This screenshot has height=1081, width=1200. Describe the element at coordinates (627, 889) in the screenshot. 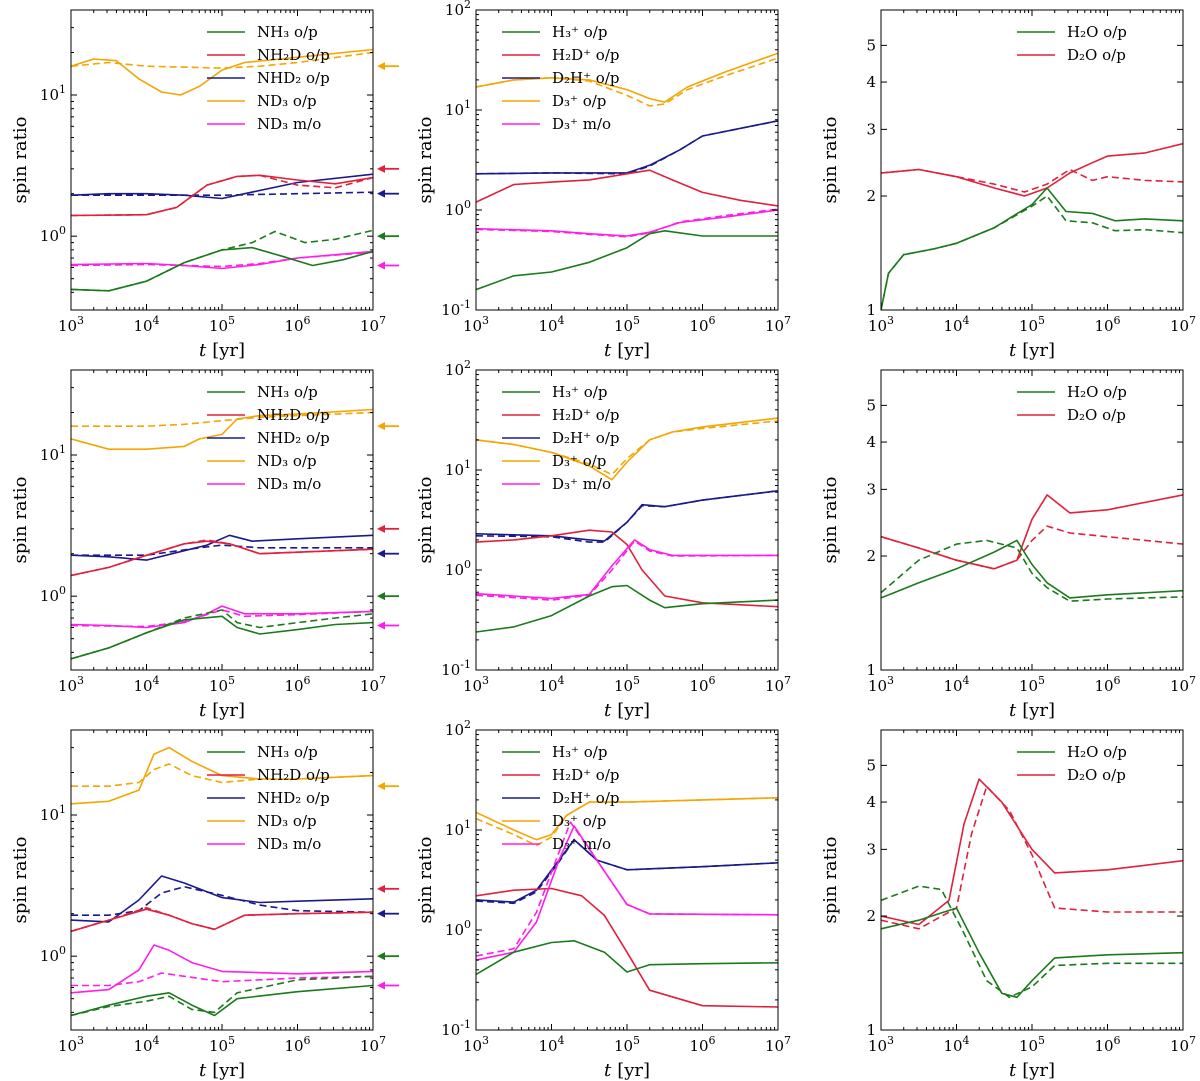

I see `series-line-magenta-dashed` at that location.